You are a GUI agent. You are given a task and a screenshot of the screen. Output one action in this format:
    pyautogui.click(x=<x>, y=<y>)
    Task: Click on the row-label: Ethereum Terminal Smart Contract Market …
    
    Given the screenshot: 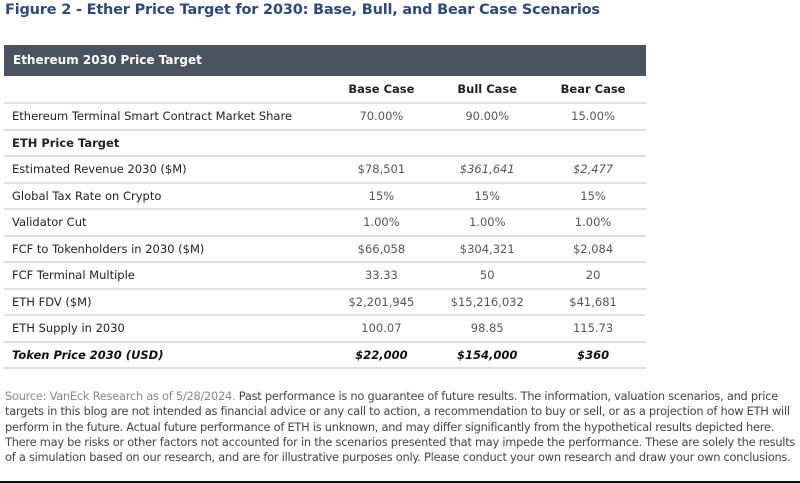 What is the action you would take?
    pyautogui.click(x=152, y=116)
    